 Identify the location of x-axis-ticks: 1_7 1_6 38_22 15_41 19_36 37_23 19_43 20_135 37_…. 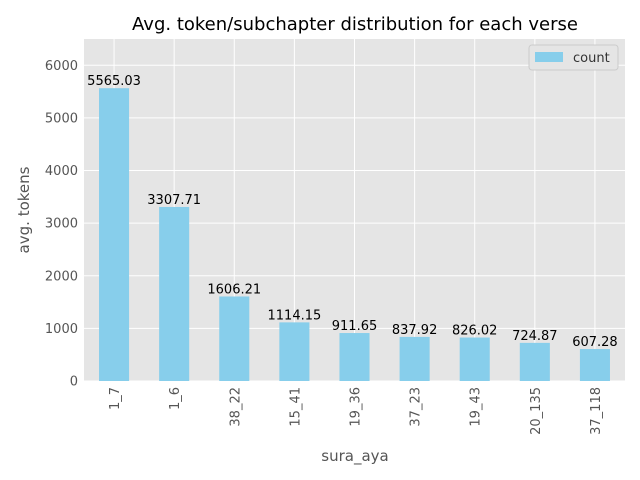
(356, 411).